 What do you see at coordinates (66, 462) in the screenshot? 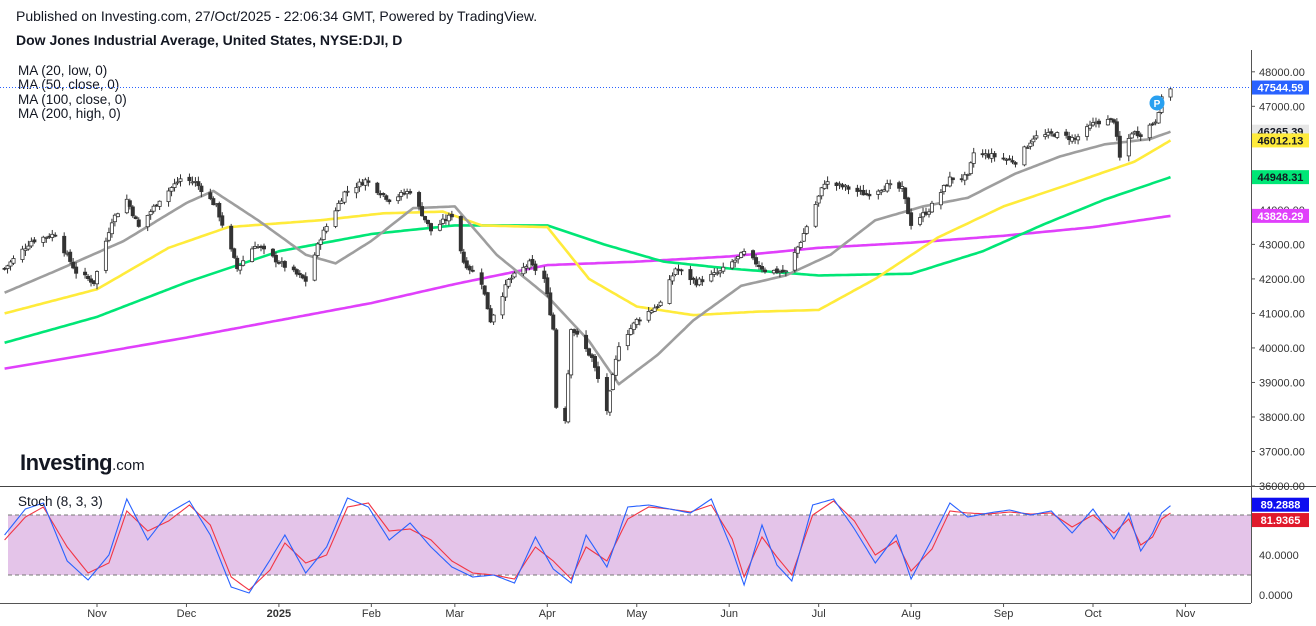
I see `logo-main: Investing` at bounding box center [66, 462].